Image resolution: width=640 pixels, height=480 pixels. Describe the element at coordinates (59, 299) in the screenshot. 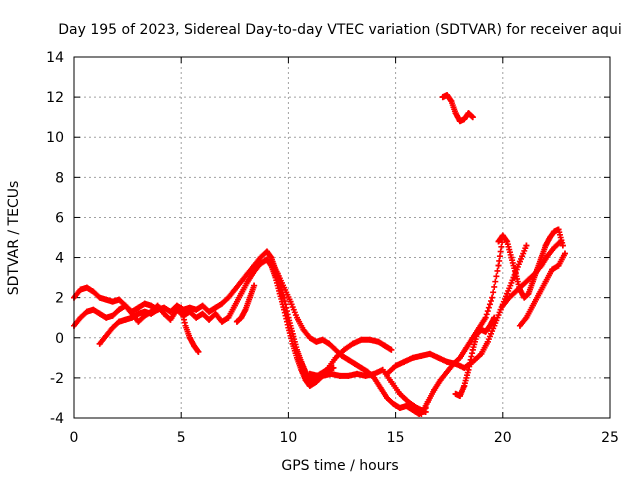

I see `y-tick-label: 2` at that location.